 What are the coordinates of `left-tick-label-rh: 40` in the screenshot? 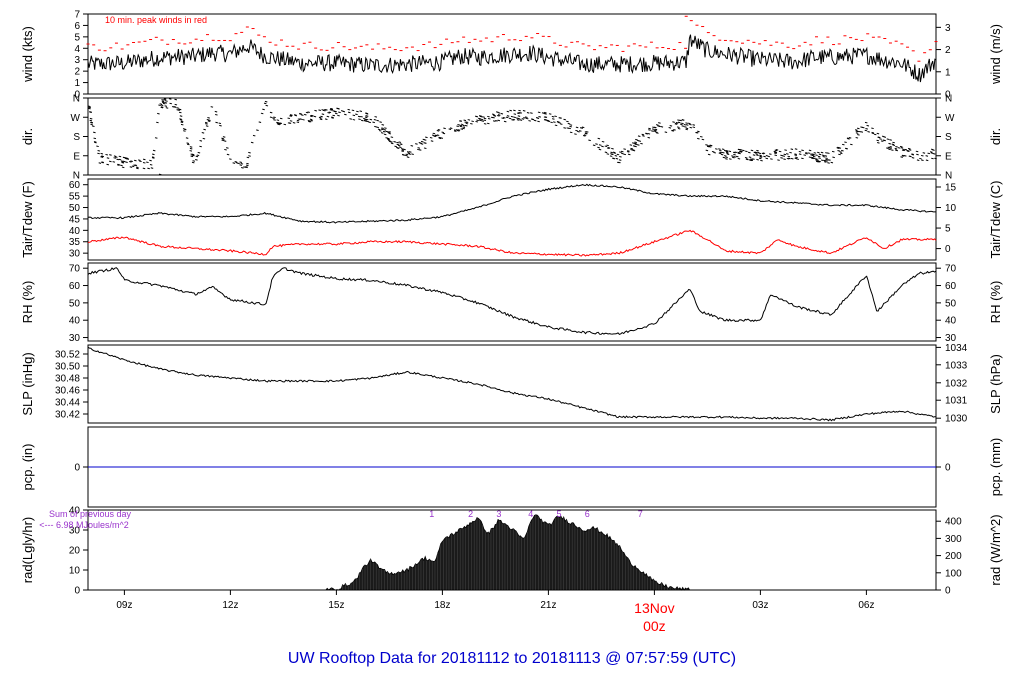 It's located at (75, 321).